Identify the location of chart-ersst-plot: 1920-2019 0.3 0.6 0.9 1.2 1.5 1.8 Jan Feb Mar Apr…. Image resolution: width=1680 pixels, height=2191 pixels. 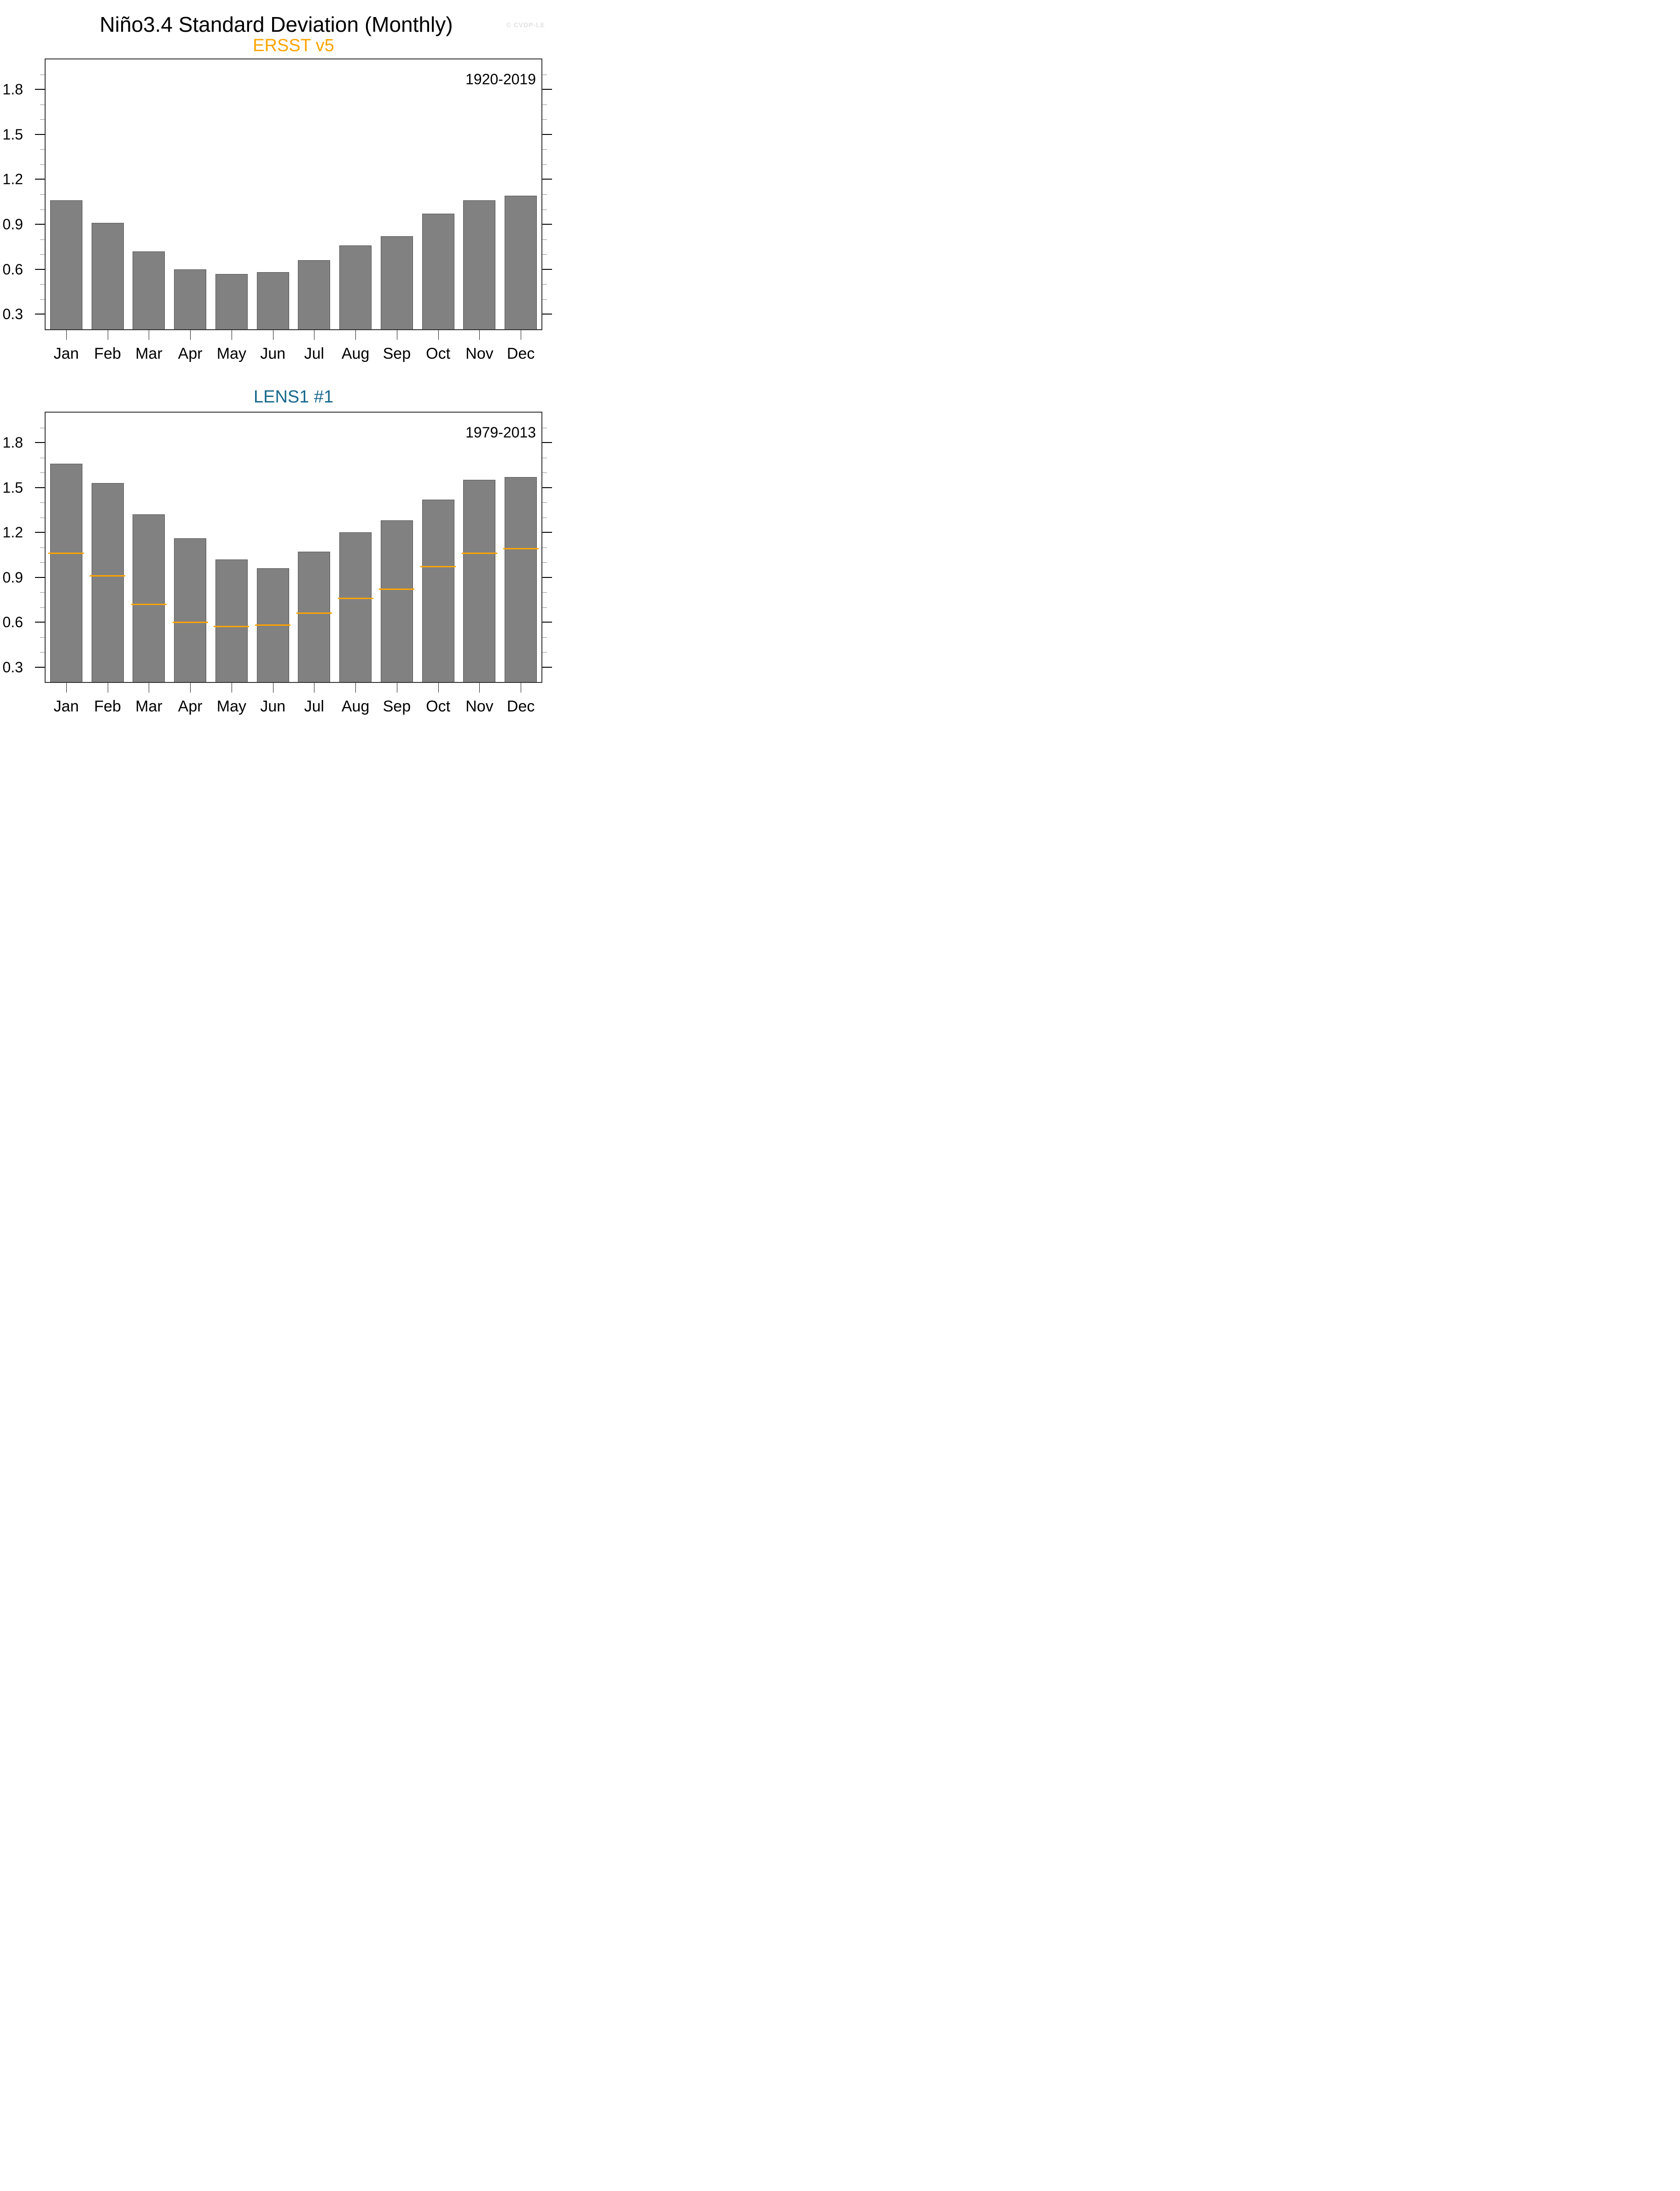
(277, 210).